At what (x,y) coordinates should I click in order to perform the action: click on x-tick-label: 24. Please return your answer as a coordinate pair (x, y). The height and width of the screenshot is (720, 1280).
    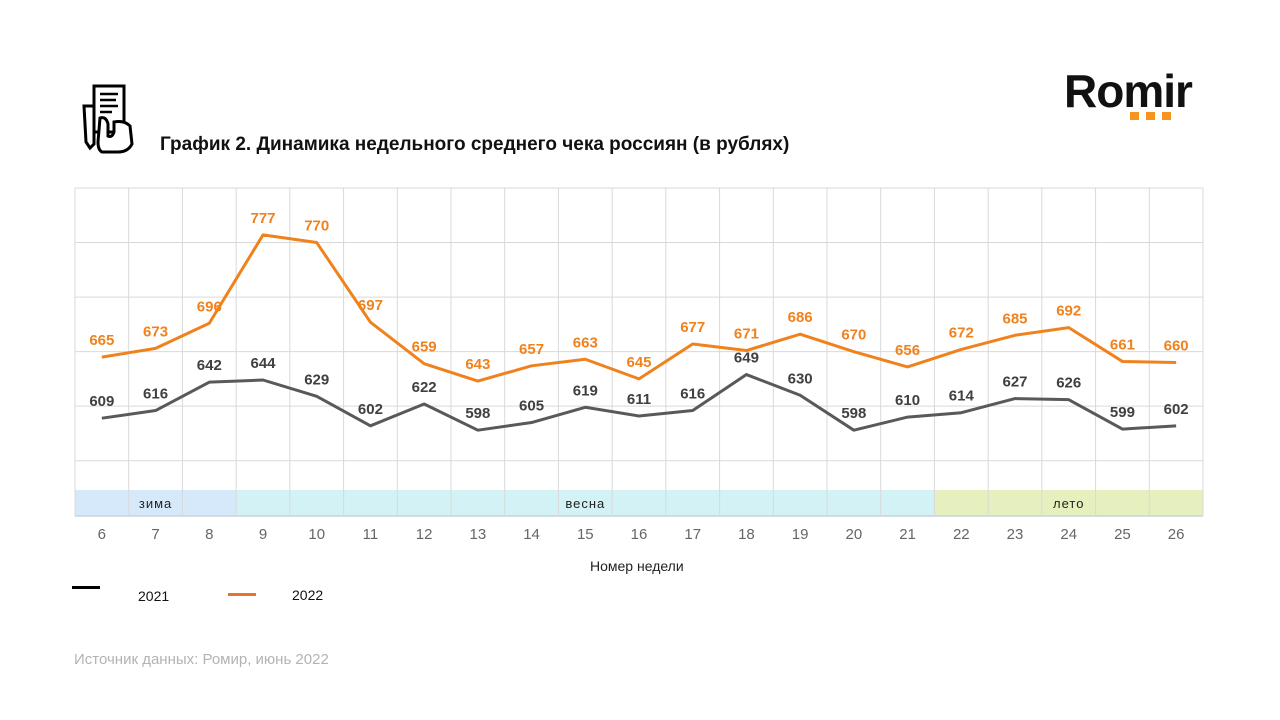
    Looking at the image, I should click on (1068, 534).